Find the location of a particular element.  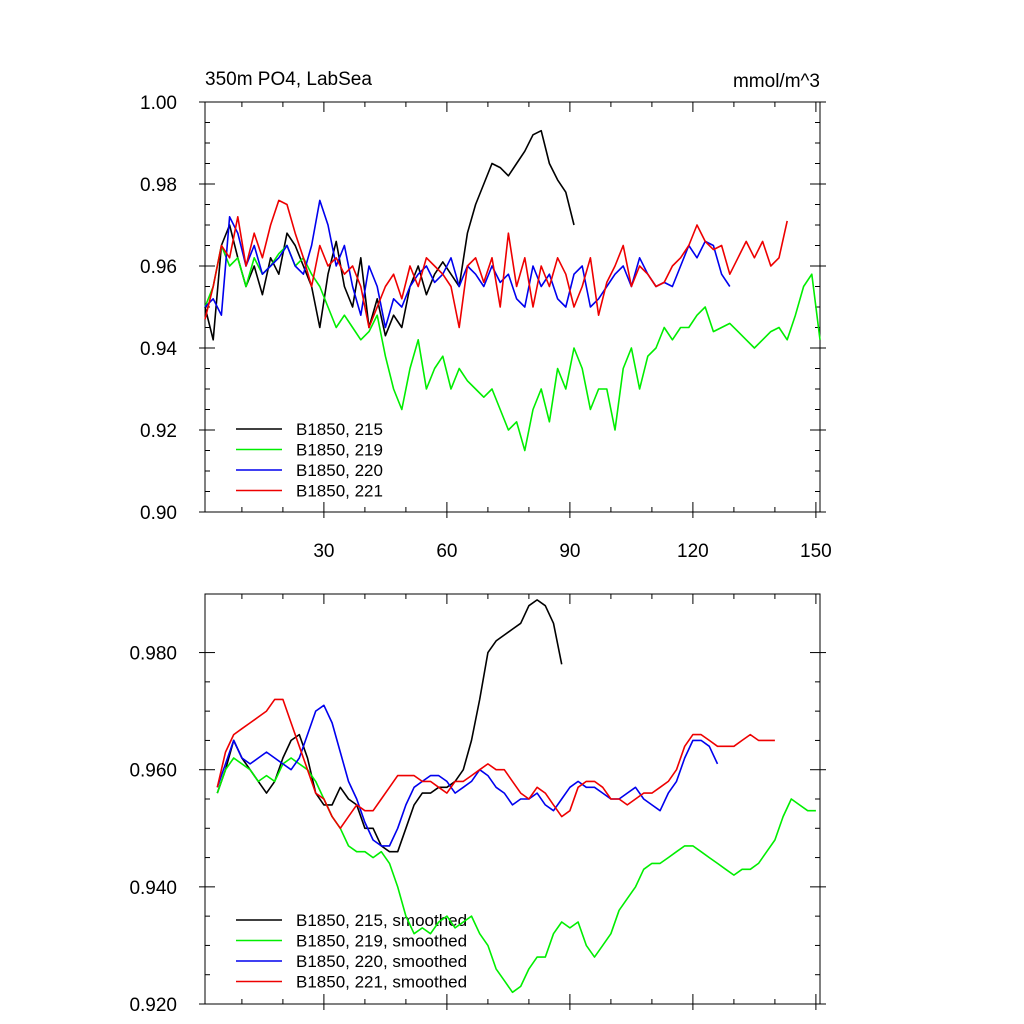

x-tick-label: 30 is located at coordinates (323, 551).